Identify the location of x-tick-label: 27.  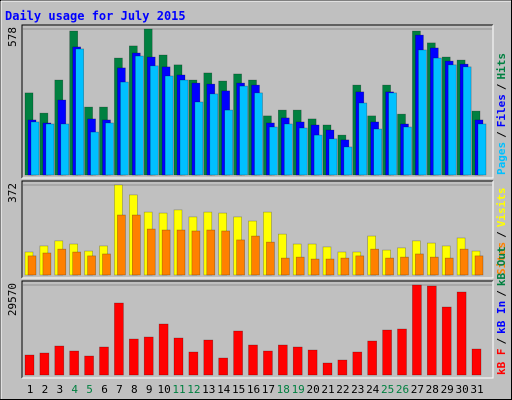
(417, 389).